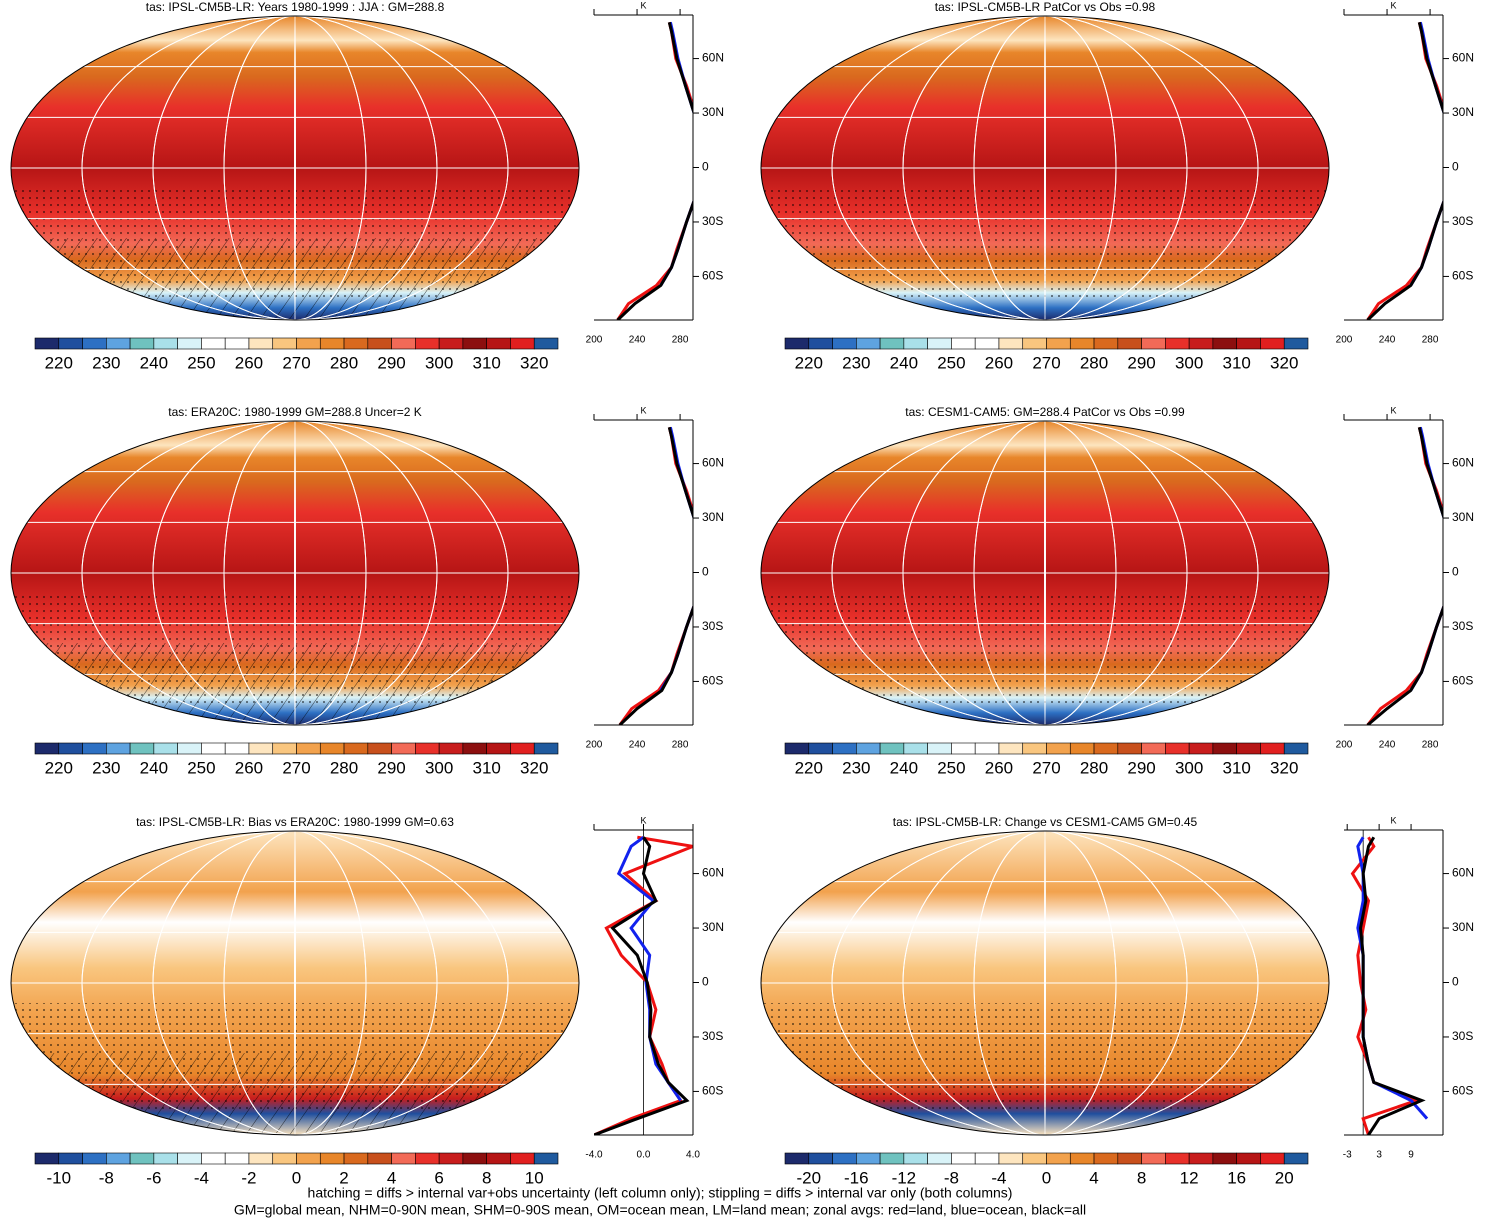  Describe the element at coordinates (856, 1177) in the screenshot. I see `colorbar-label: -16` at that location.